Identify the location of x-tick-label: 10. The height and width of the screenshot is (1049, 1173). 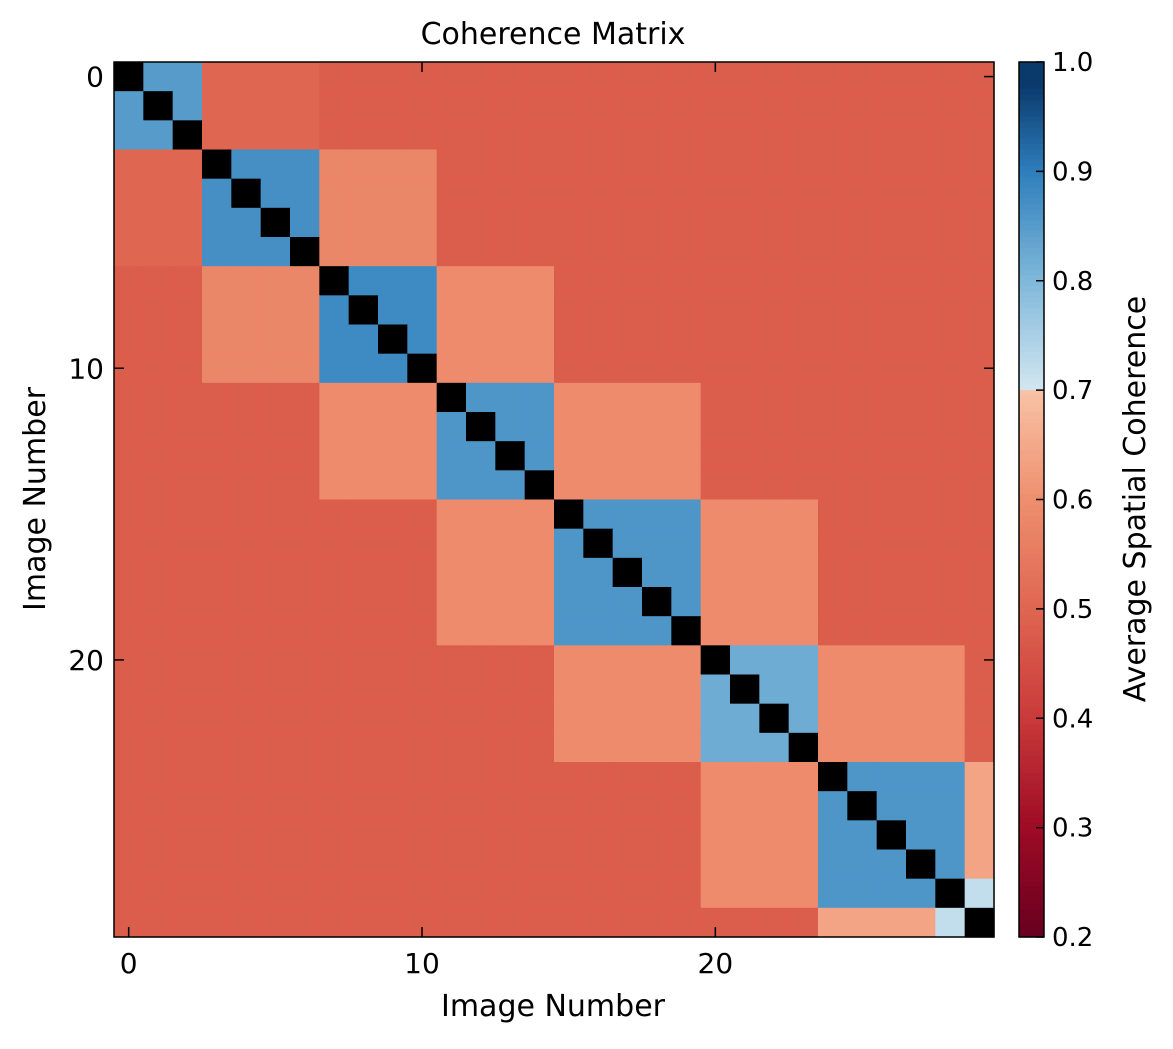
(422, 963).